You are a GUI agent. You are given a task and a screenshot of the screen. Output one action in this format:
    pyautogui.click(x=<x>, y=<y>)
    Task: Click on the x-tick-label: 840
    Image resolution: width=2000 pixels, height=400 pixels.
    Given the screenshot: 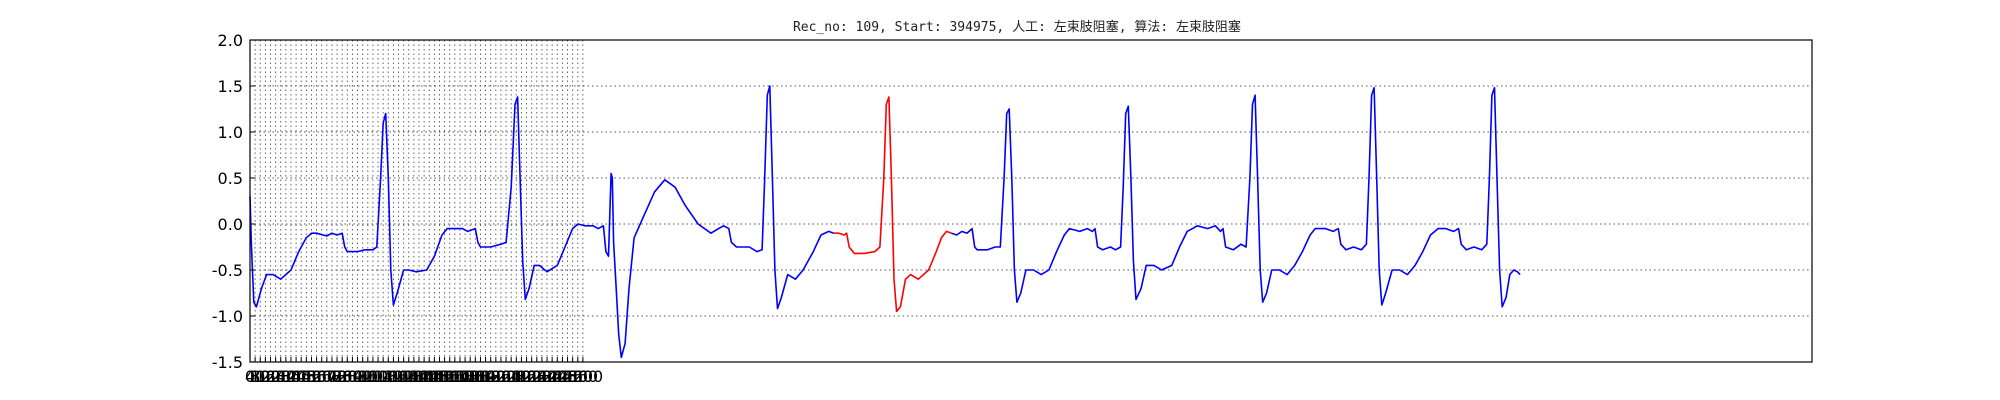 What is the action you would take?
    pyautogui.click(x=357, y=376)
    